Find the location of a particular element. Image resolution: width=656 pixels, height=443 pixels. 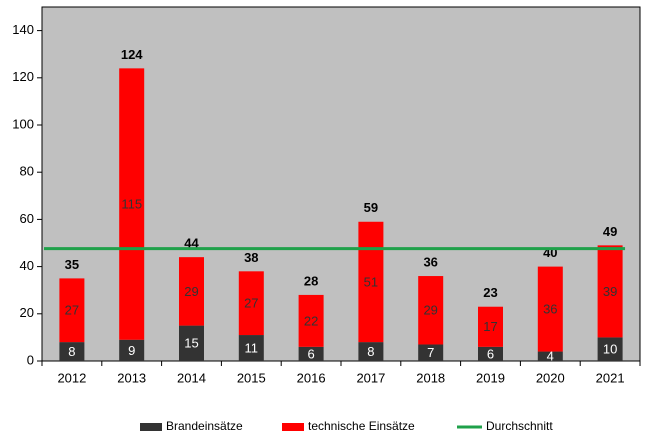

legend-label: technische Einsätze is located at coordinates (361, 426).